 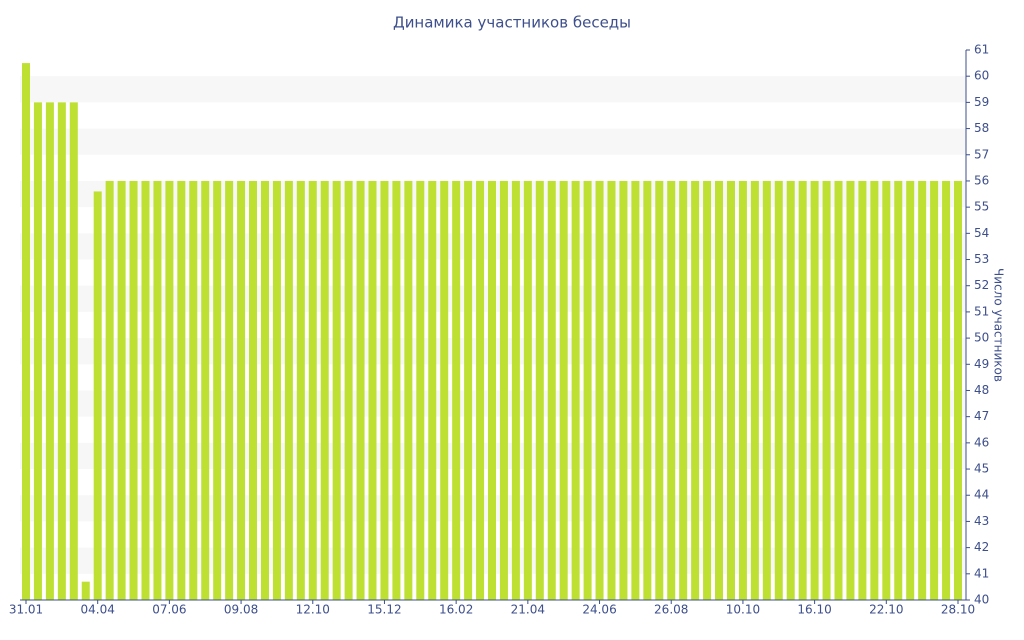 What do you see at coordinates (981, 364) in the screenshot?
I see `y-tick-label: 49` at bounding box center [981, 364].